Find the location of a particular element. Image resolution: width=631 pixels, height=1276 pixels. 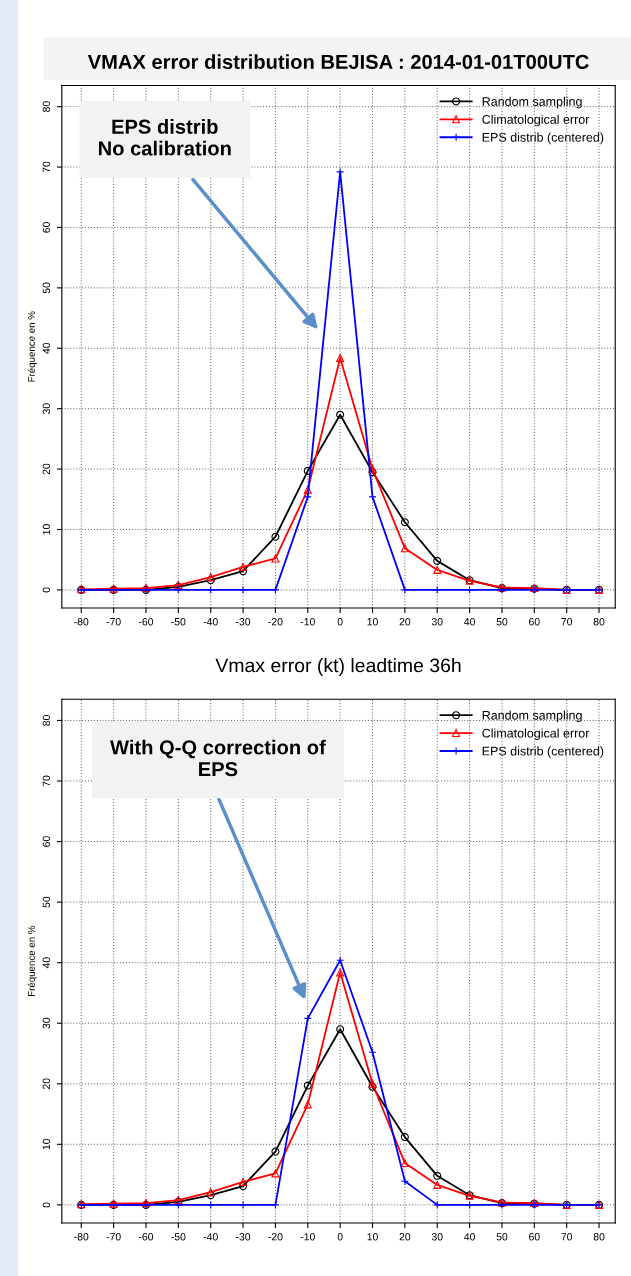

chart-title: VMAX error distribution BEJISA : 2014-01-01T00UTC is located at coordinates (338, 62).